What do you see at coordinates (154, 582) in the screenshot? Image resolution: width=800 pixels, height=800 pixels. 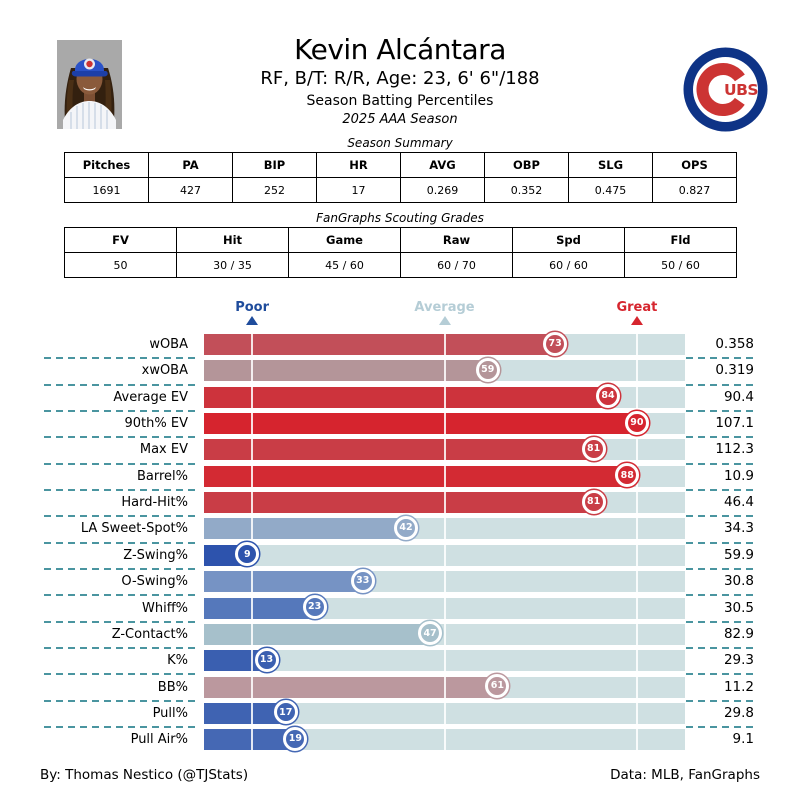 I see `metric-label: O-Swing%` at bounding box center [154, 582].